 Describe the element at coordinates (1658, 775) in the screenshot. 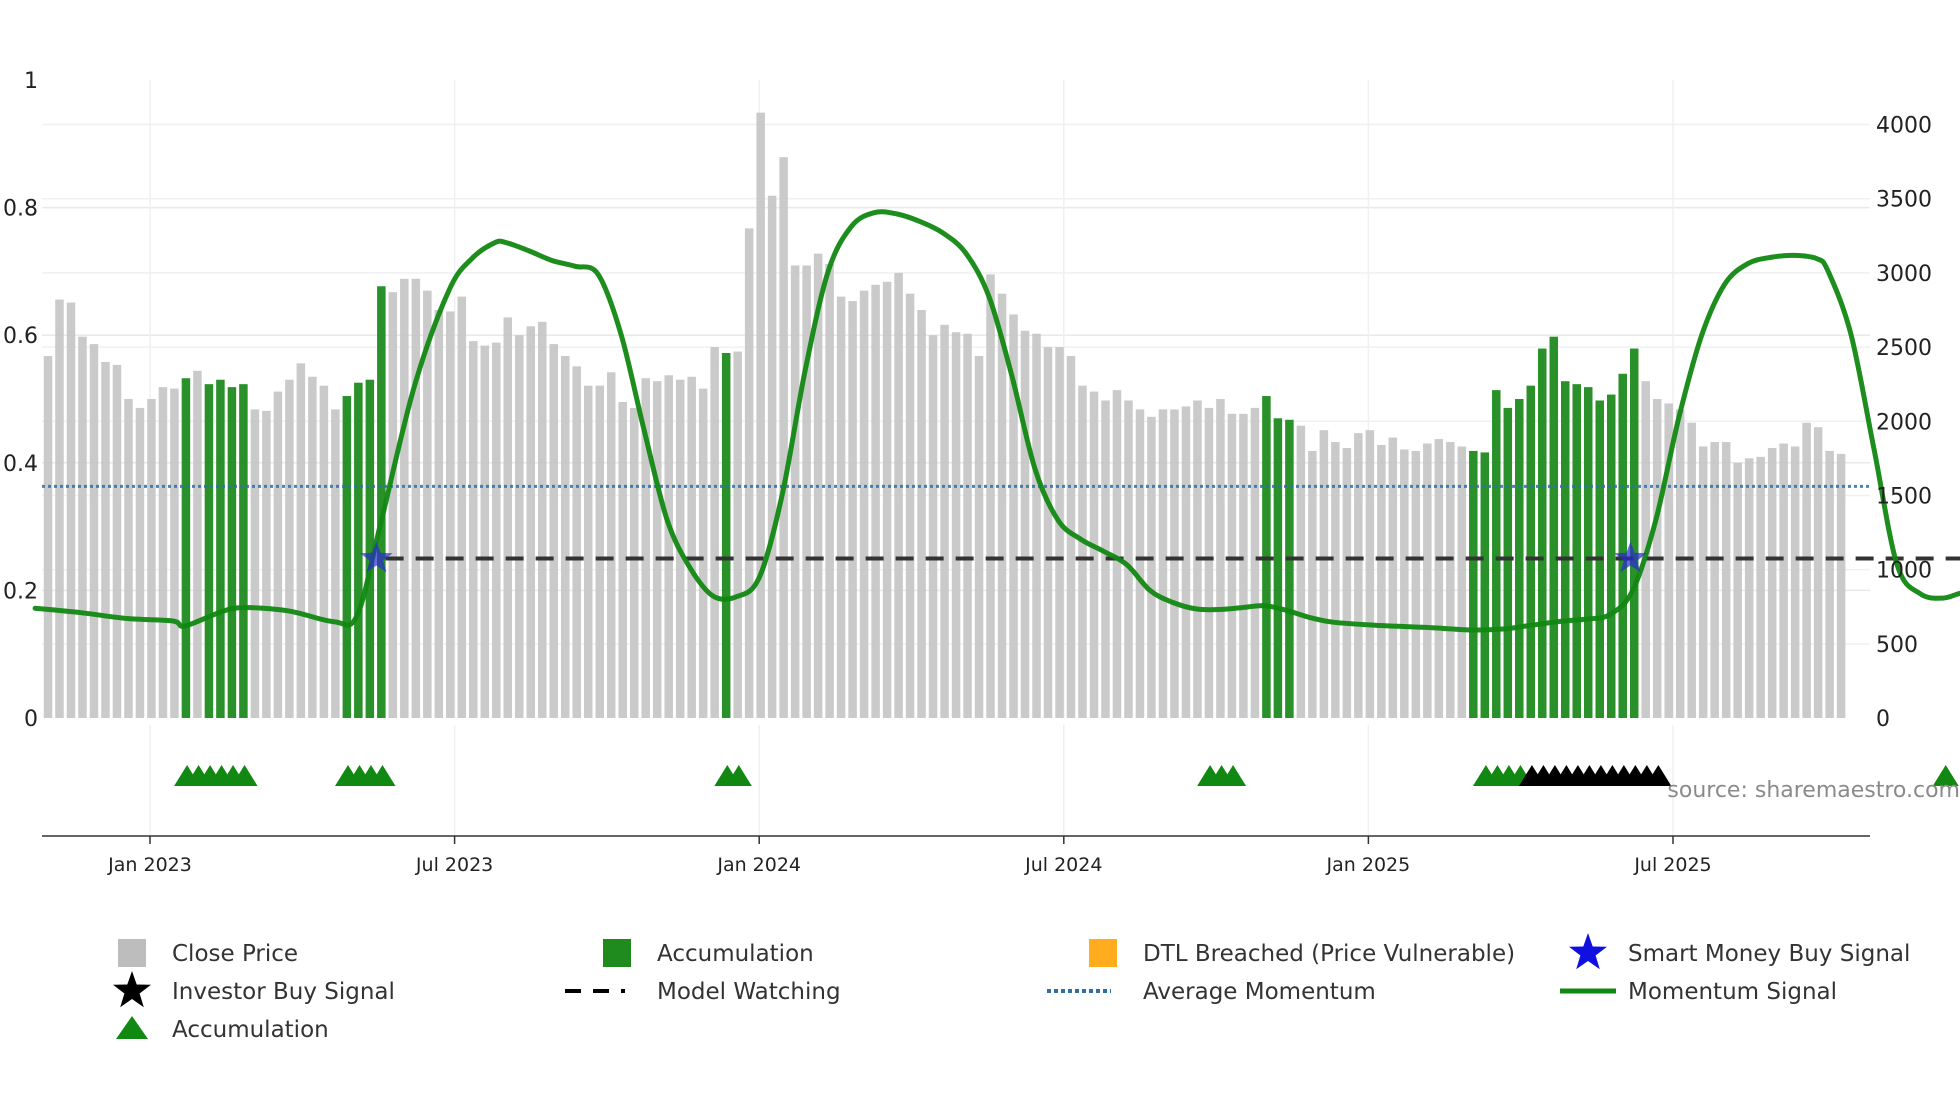

I see `investor-accumulation-triangle` at that location.